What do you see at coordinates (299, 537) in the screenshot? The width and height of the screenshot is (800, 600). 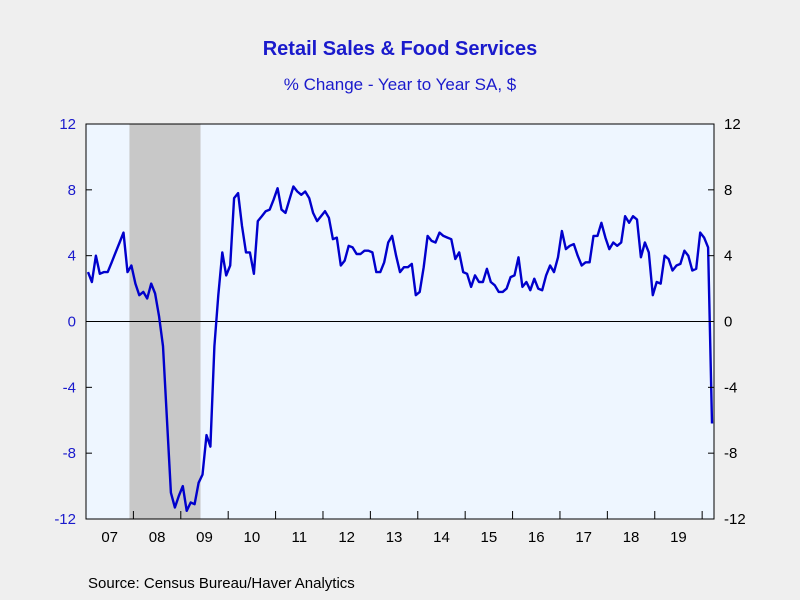 I see `xtick-label: 11` at bounding box center [299, 537].